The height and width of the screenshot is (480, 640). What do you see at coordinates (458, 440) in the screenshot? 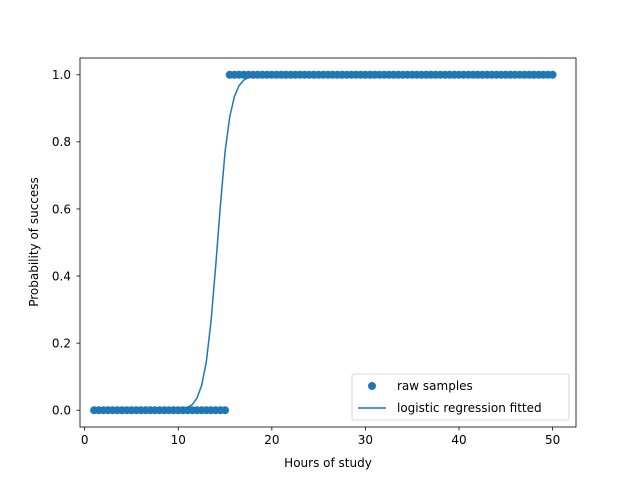
I see `x-tick-label: 40` at bounding box center [458, 440].